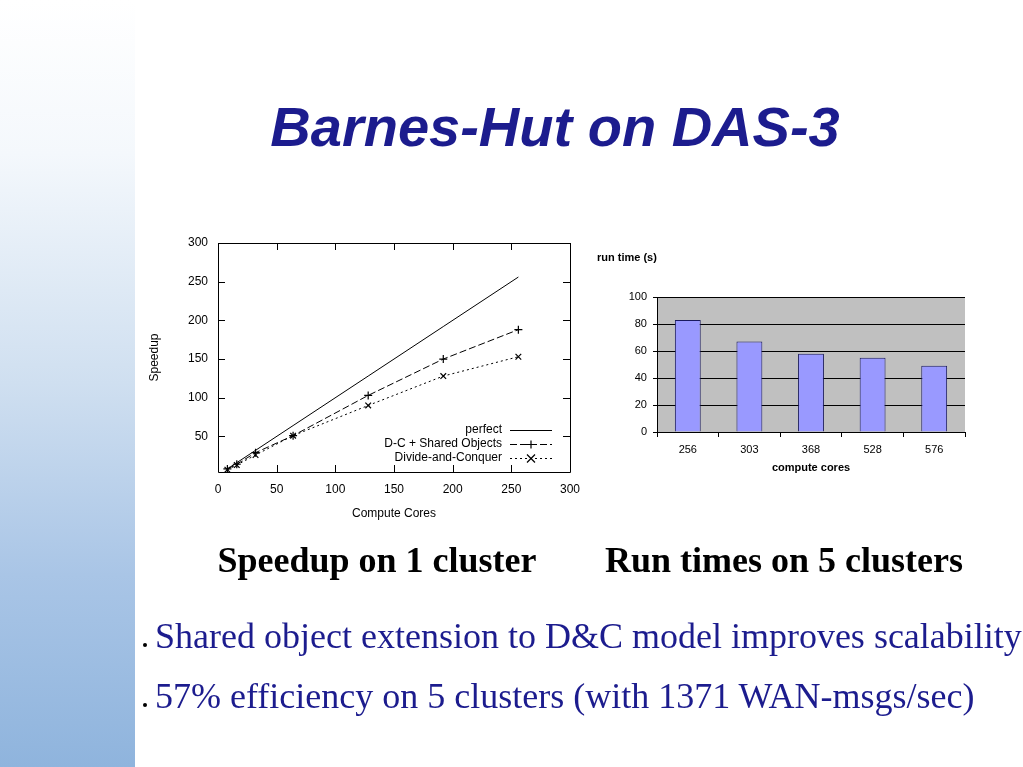 Image resolution: width=1023 pixels, height=767 pixels. What do you see at coordinates (452, 488) in the screenshot?
I see `x-tick-label: 200` at bounding box center [452, 488].